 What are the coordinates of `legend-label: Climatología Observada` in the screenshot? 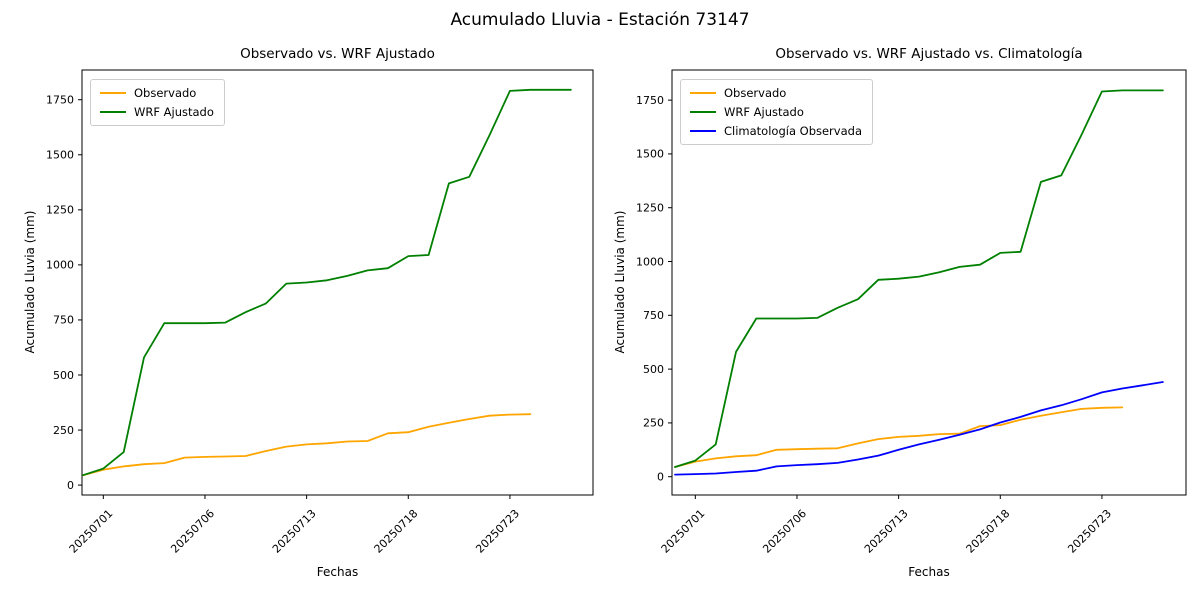 It's located at (793, 131).